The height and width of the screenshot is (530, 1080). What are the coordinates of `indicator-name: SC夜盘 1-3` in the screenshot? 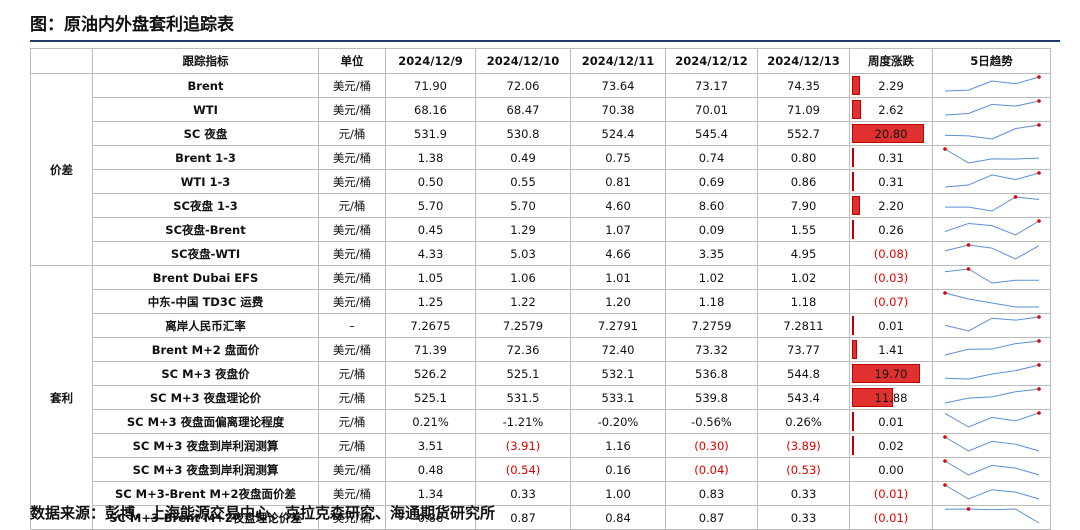 It's located at (205, 205).